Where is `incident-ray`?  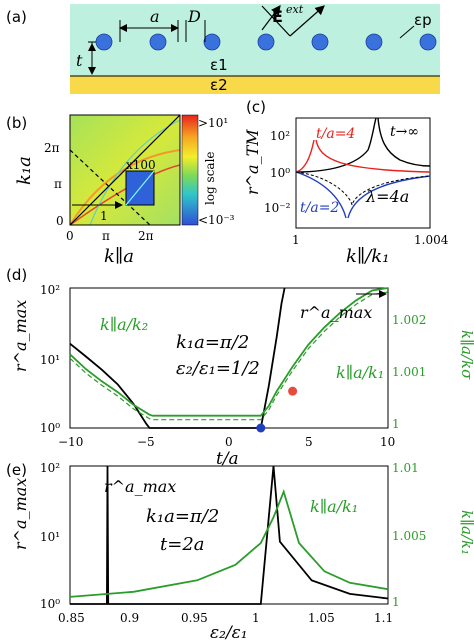
incident-ray is located at coordinates (276, 21).